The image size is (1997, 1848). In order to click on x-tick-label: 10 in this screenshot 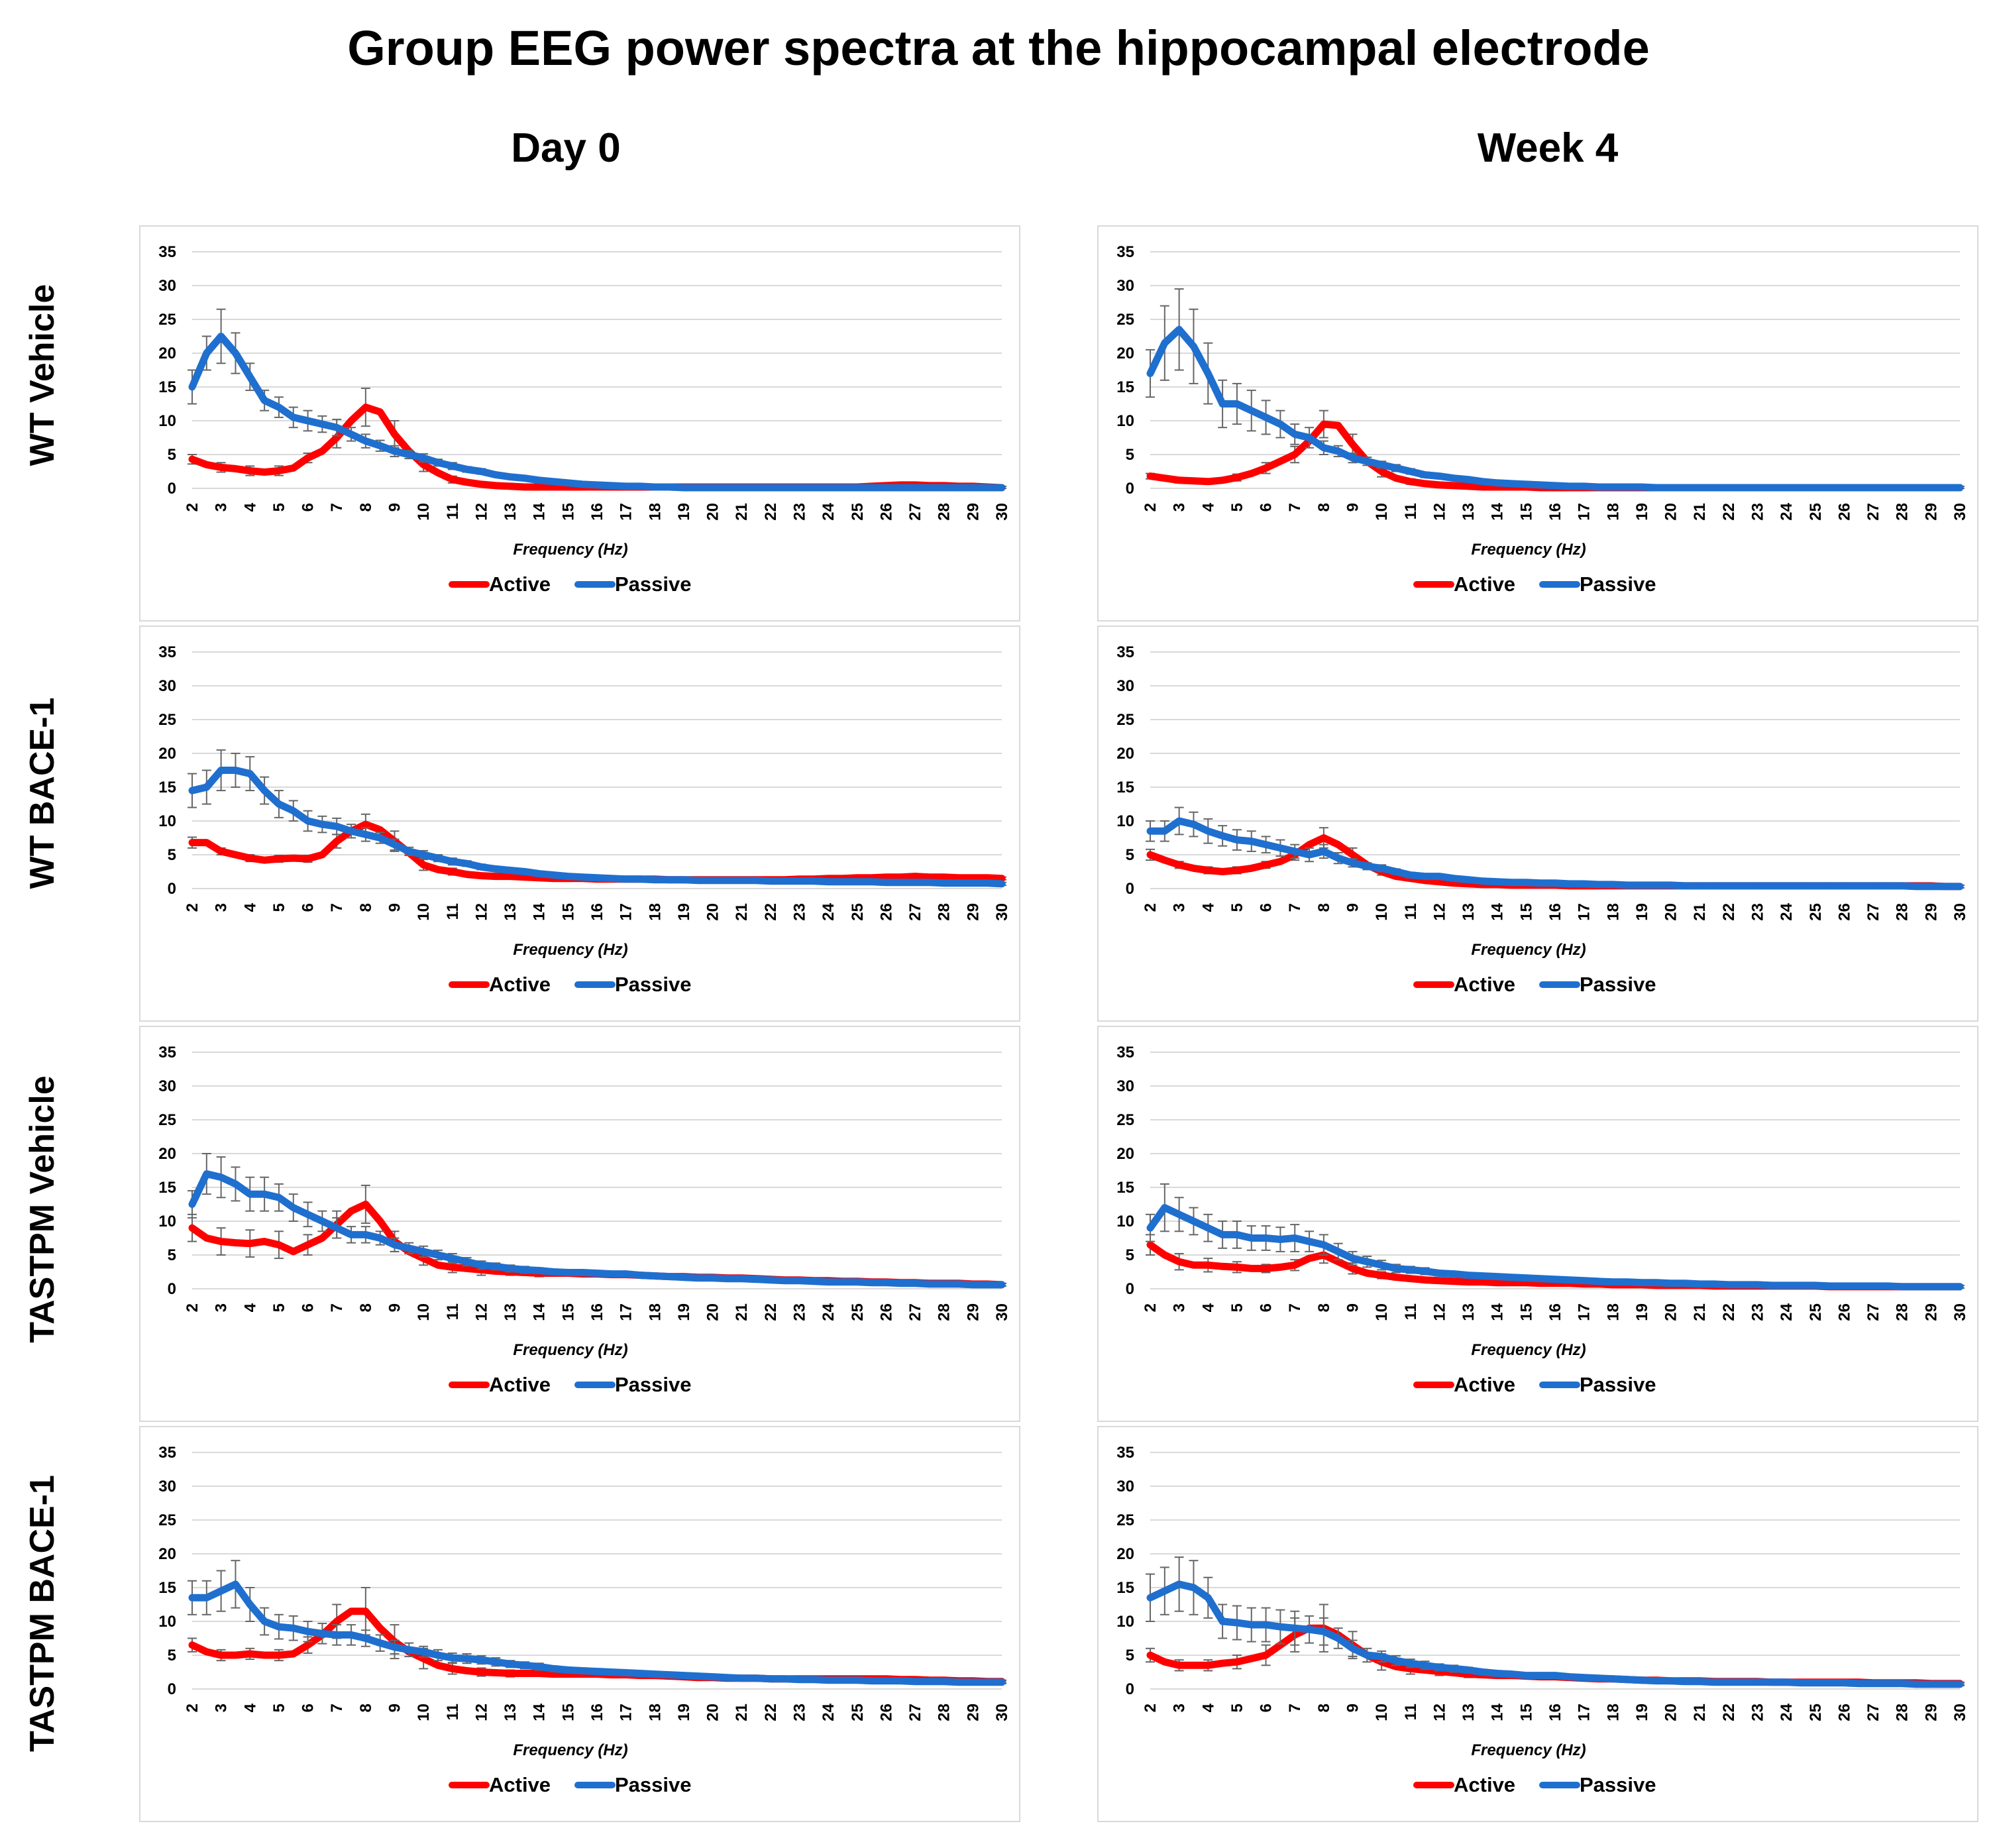, I will do `click(424, 912)`.